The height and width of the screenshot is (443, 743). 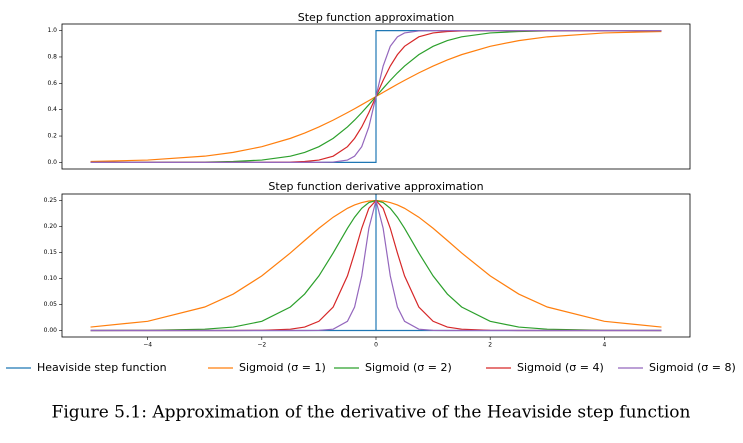 What do you see at coordinates (604, 345) in the screenshot?
I see `x-tick-label: 4` at bounding box center [604, 345].